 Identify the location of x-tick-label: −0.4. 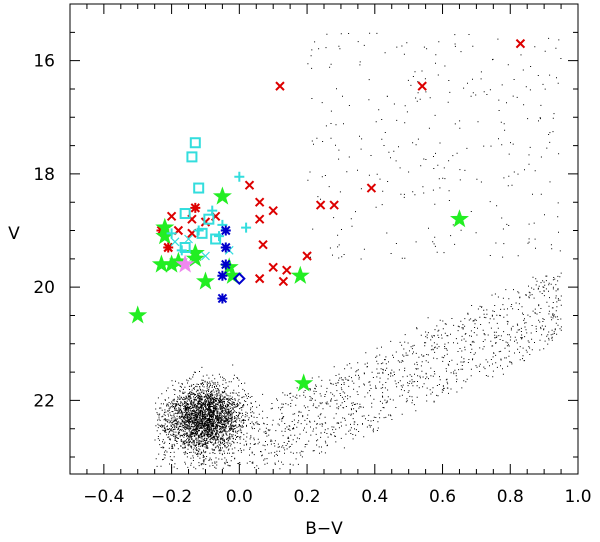
(103, 497).